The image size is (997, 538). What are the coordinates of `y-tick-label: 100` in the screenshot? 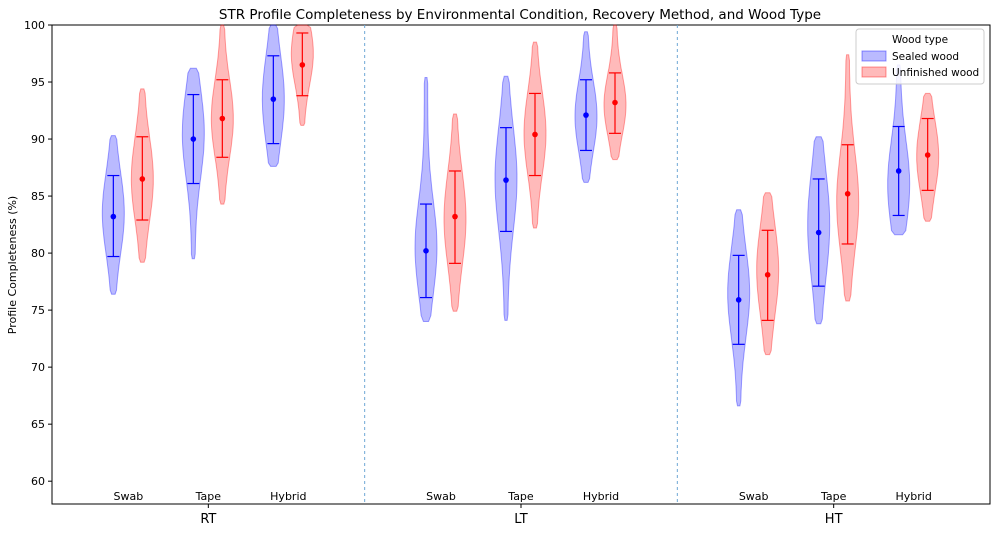 It's located at (34, 25).